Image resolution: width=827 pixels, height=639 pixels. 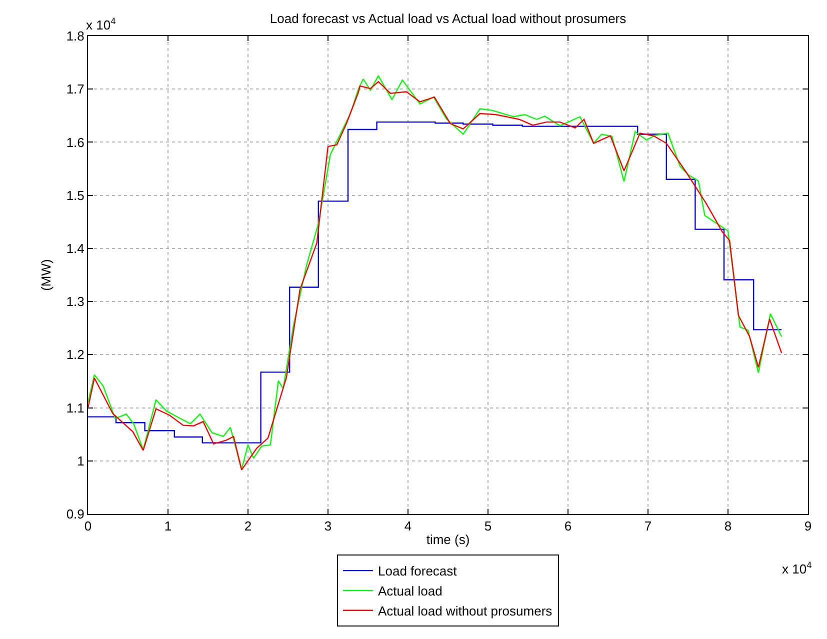 What do you see at coordinates (80, 460) in the screenshot?
I see `y-tick-label: 1` at bounding box center [80, 460].